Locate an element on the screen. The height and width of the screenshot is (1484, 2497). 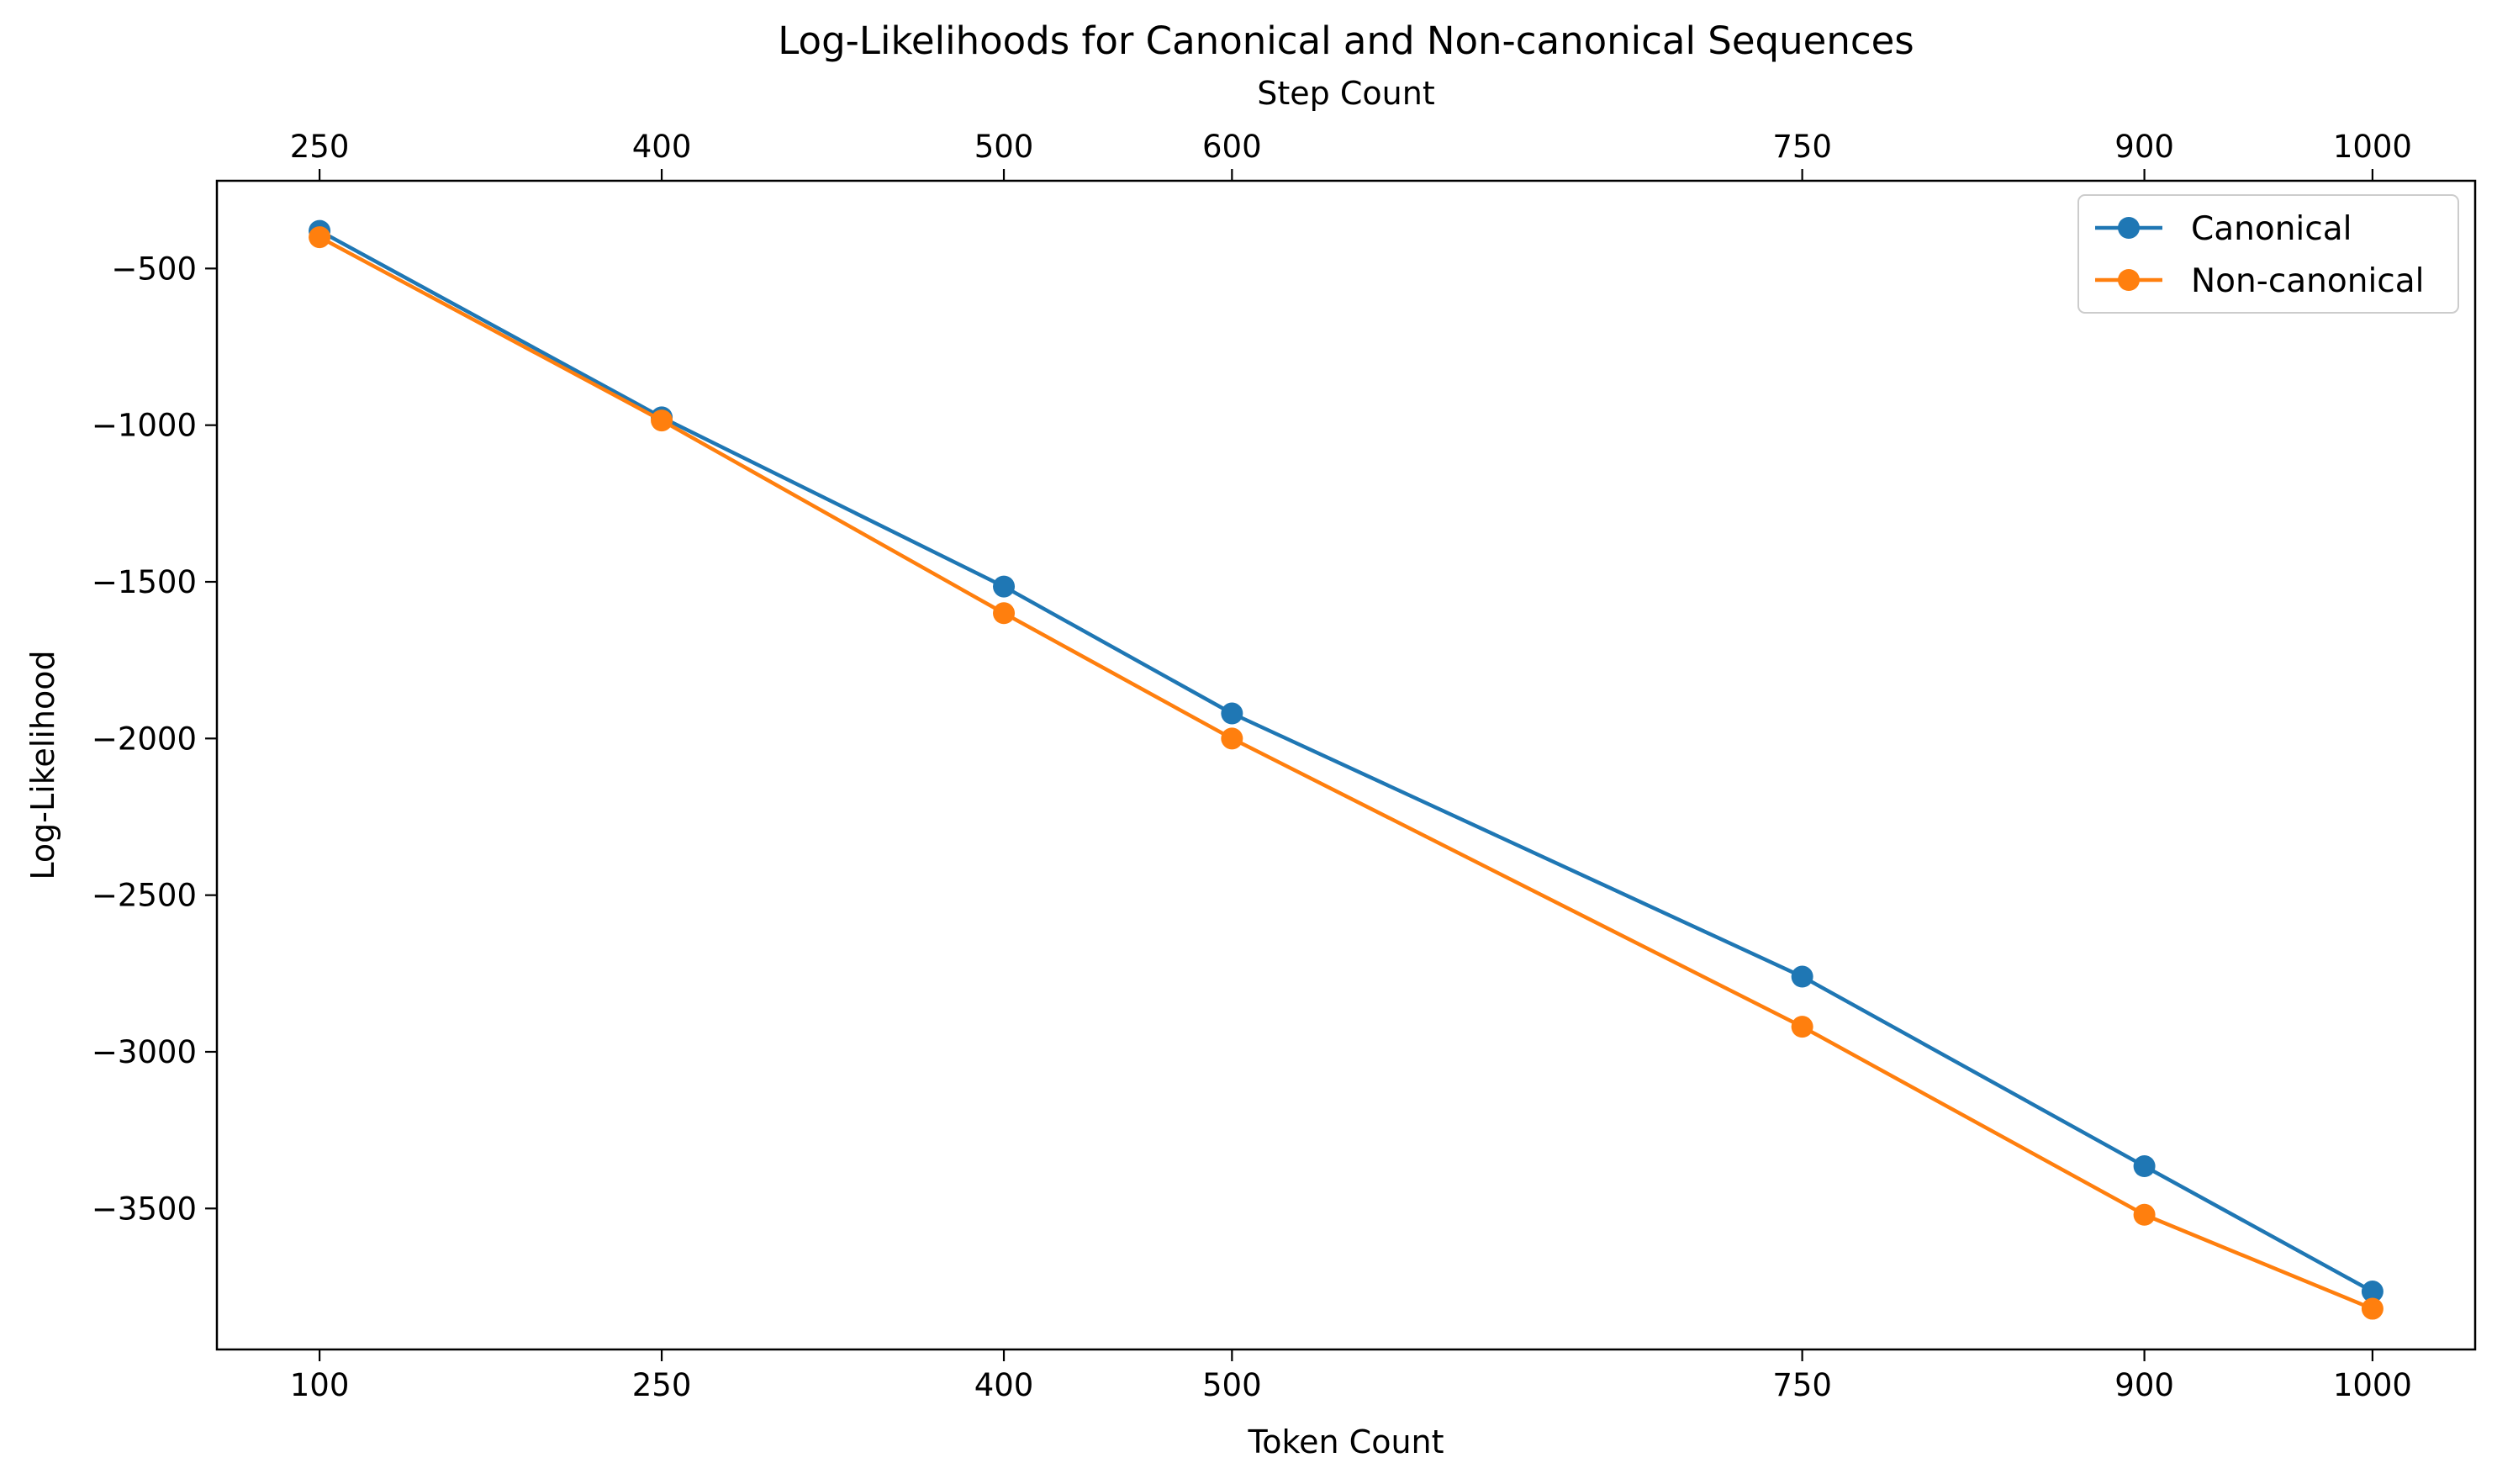
x2-tick-label: 1000 is located at coordinates (2372, 147).